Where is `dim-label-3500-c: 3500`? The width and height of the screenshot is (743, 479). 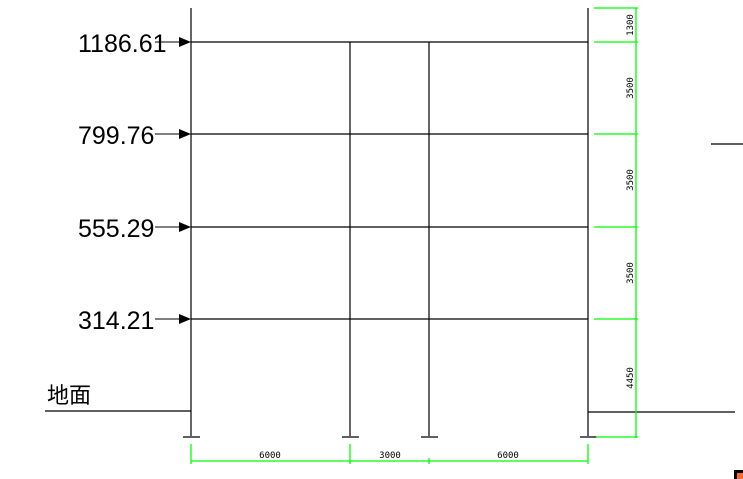 dim-label-3500-c: 3500 is located at coordinates (631, 273).